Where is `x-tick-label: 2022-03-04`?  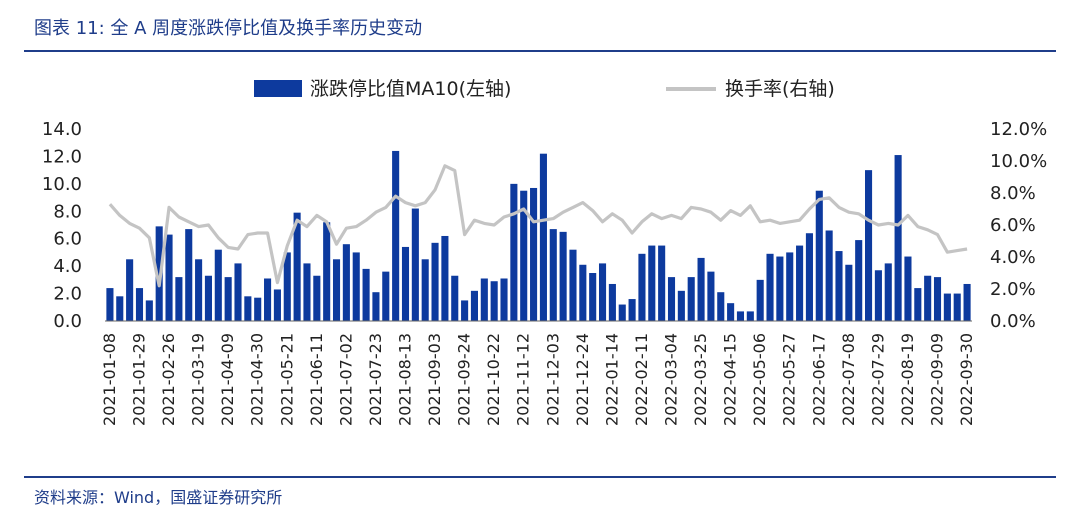 x-tick-label: 2022-03-04 is located at coordinates (671, 379).